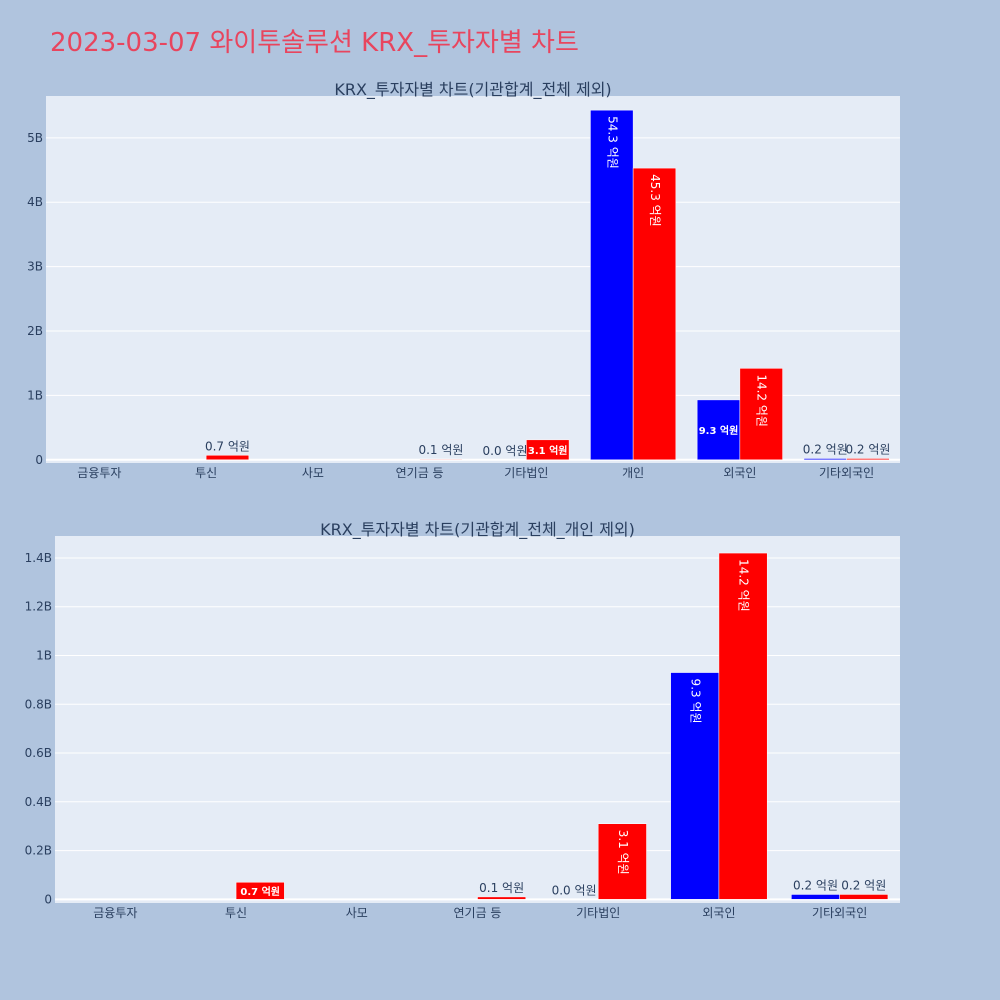 This screenshot has height=1000, width=1000. Describe the element at coordinates (38, 851) in the screenshot. I see `y-tick-label: 0.2B` at that location.